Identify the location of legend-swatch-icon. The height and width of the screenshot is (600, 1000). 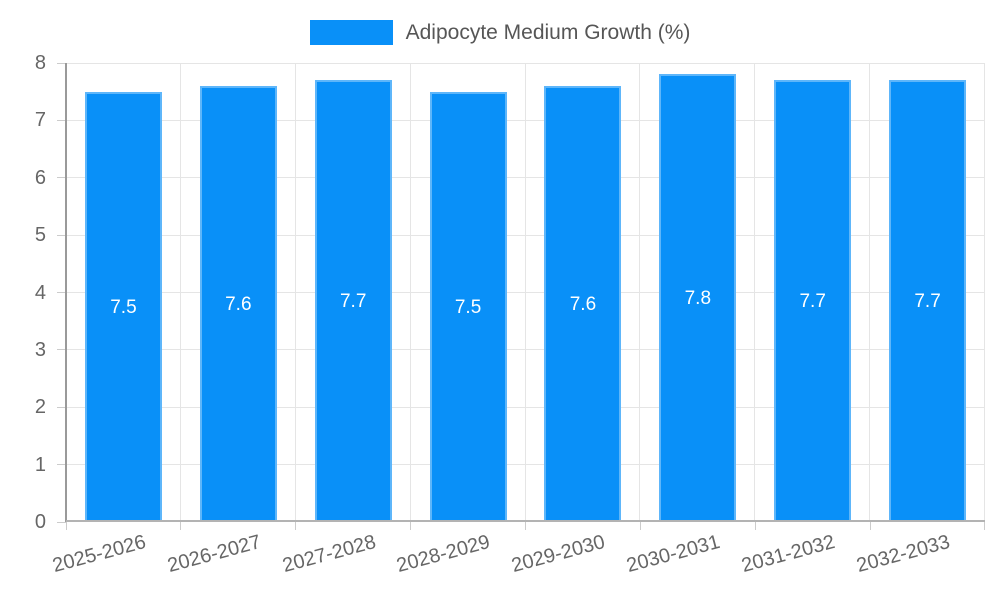
(351, 32).